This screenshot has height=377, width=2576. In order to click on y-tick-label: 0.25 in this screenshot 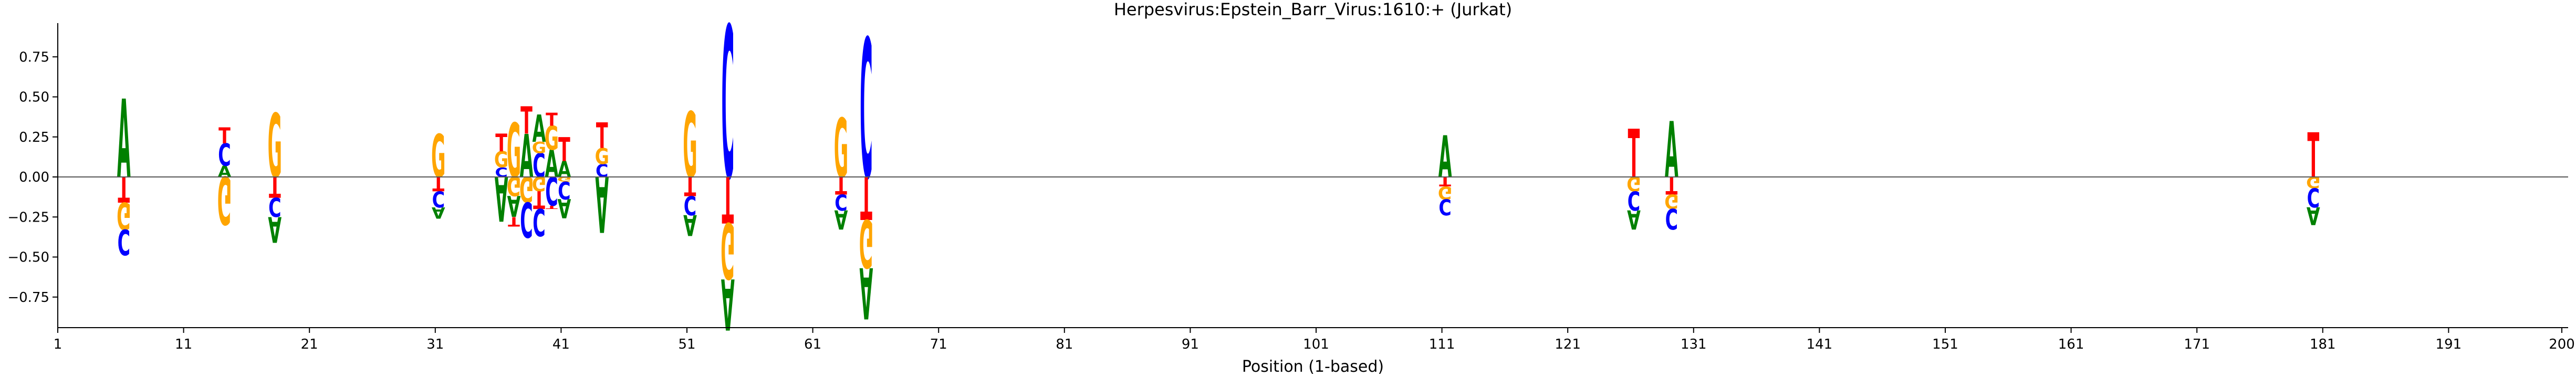, I will do `click(34, 137)`.